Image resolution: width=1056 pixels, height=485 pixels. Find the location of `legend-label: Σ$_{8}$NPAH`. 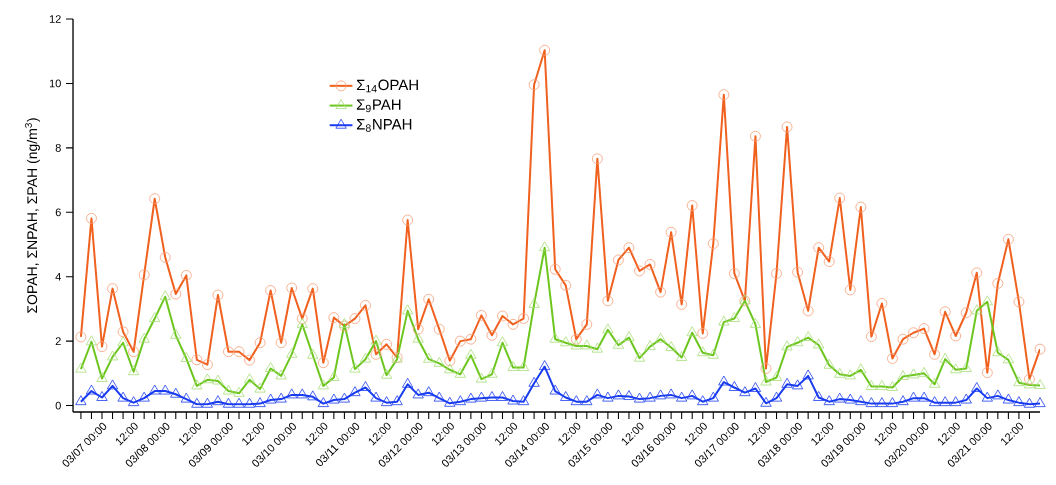

legend-label: Σ$_{8}$NPAH is located at coordinates (384, 125).